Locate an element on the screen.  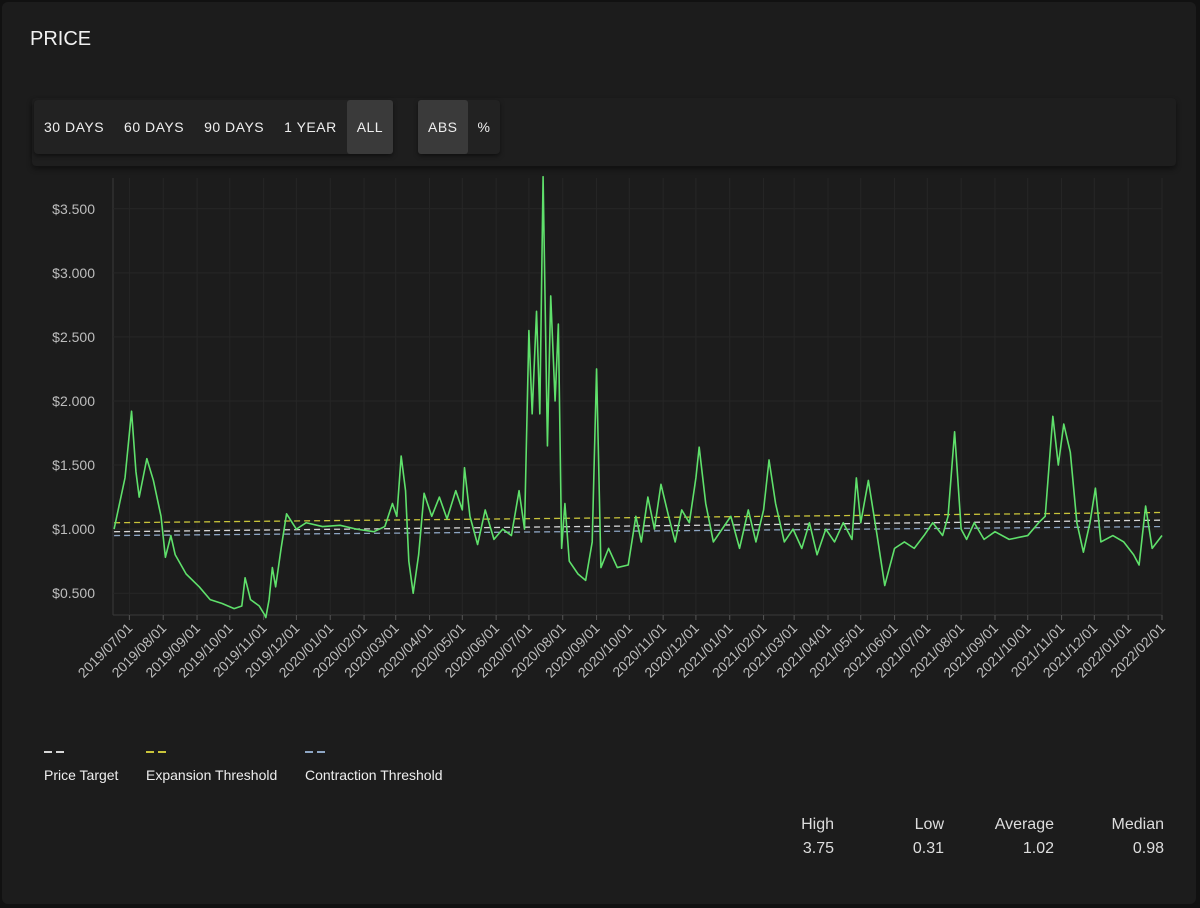
y-tick-label: $1.500 is located at coordinates (73, 465).